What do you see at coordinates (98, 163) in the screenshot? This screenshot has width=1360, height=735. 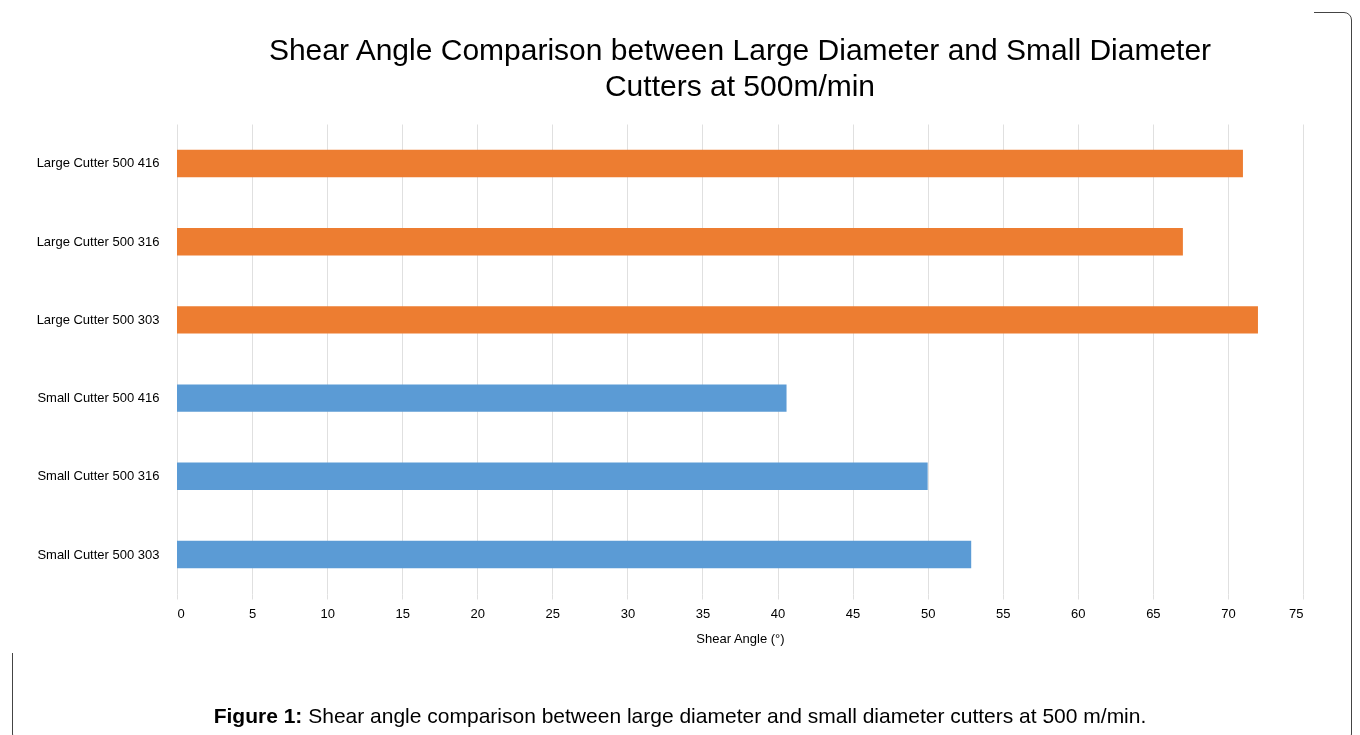 I see `y-tick-label: Large Cutter 500 416` at bounding box center [98, 163].